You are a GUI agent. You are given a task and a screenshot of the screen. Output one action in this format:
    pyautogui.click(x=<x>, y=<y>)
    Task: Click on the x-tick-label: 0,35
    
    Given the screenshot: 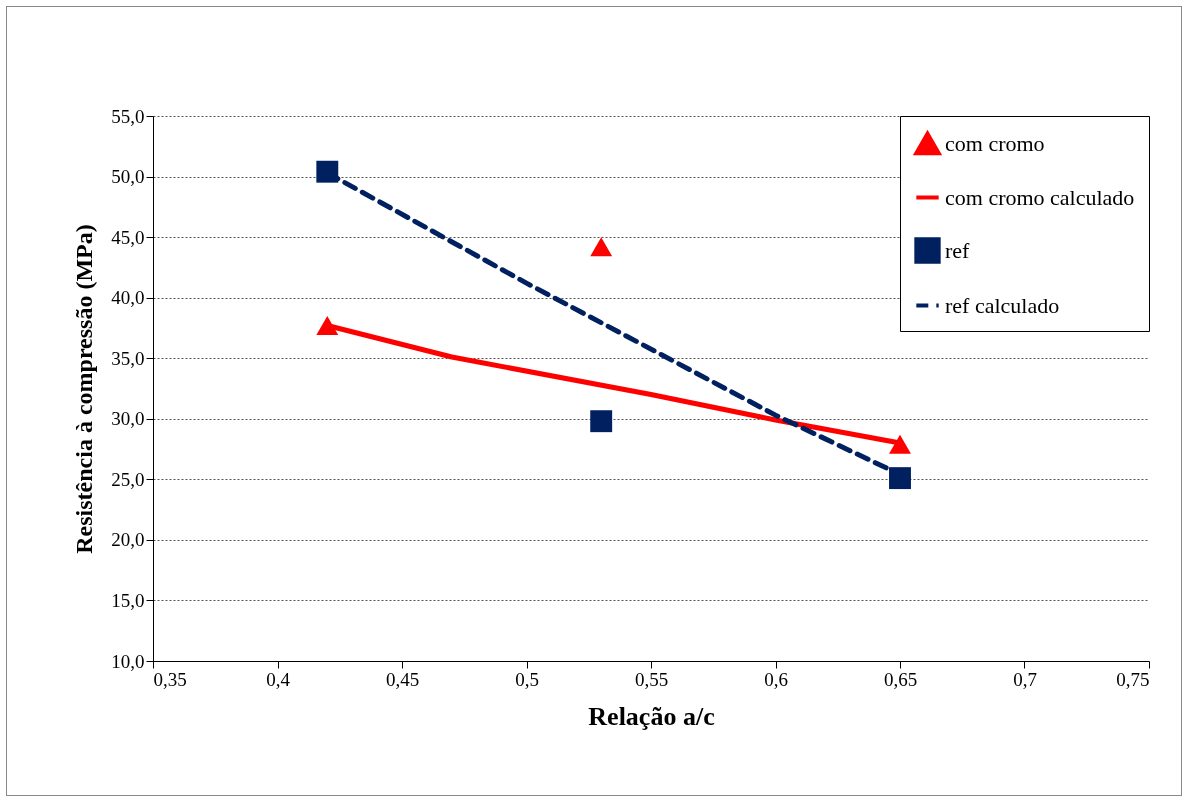 What is the action you would take?
    pyautogui.click(x=170, y=679)
    